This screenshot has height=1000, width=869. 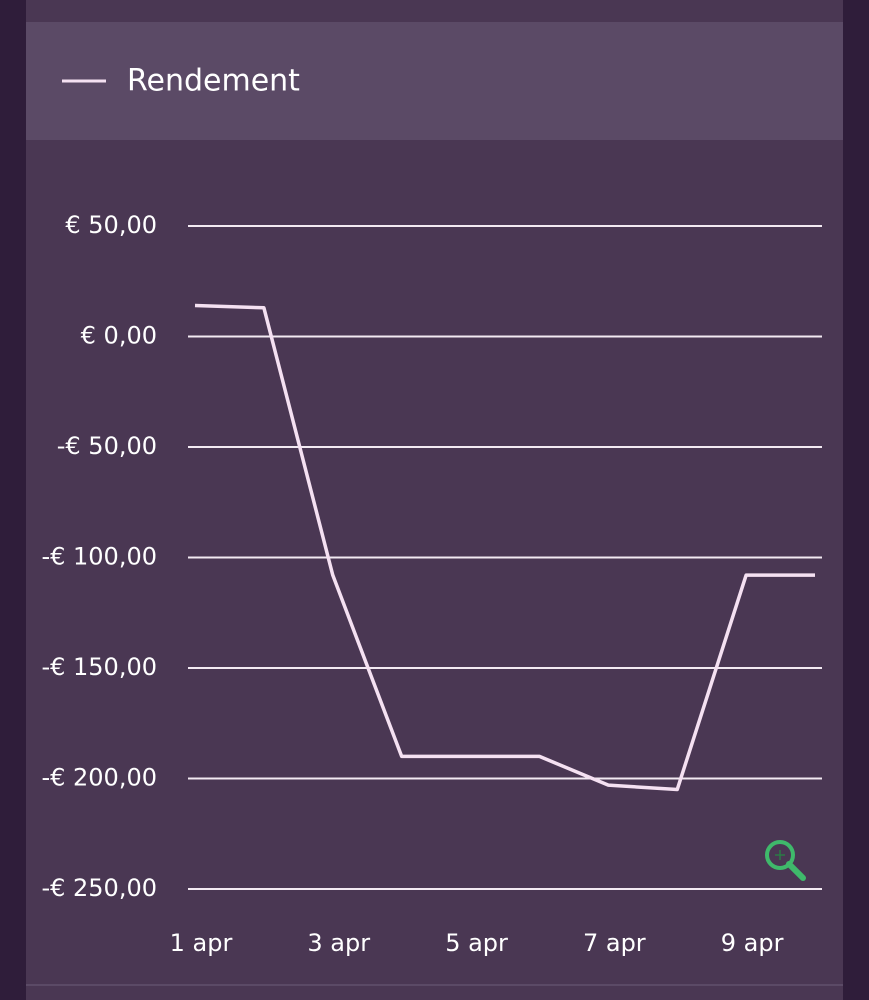 I want to click on x-tick-label: 1 apr, so click(x=201, y=943).